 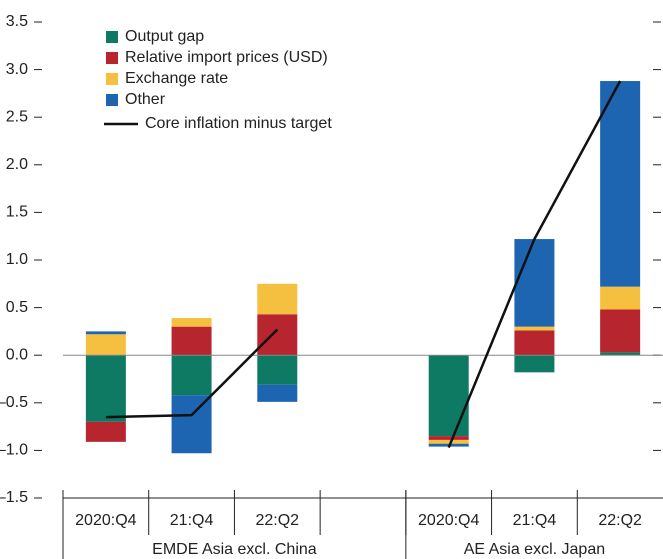 What do you see at coordinates (234, 549) in the screenshot?
I see `group-label: EMDE Asia excl. China` at bounding box center [234, 549].